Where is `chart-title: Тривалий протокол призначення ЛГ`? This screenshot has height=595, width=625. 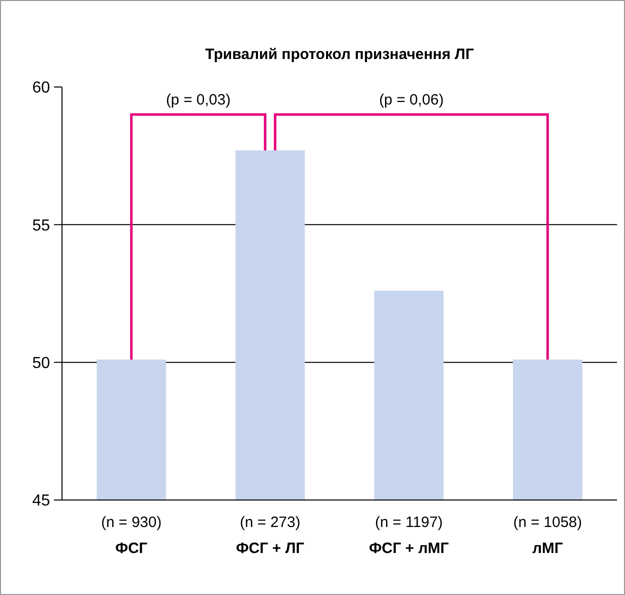
chart-title: Тривалий протокол призначення ЛГ is located at coordinates (339, 54).